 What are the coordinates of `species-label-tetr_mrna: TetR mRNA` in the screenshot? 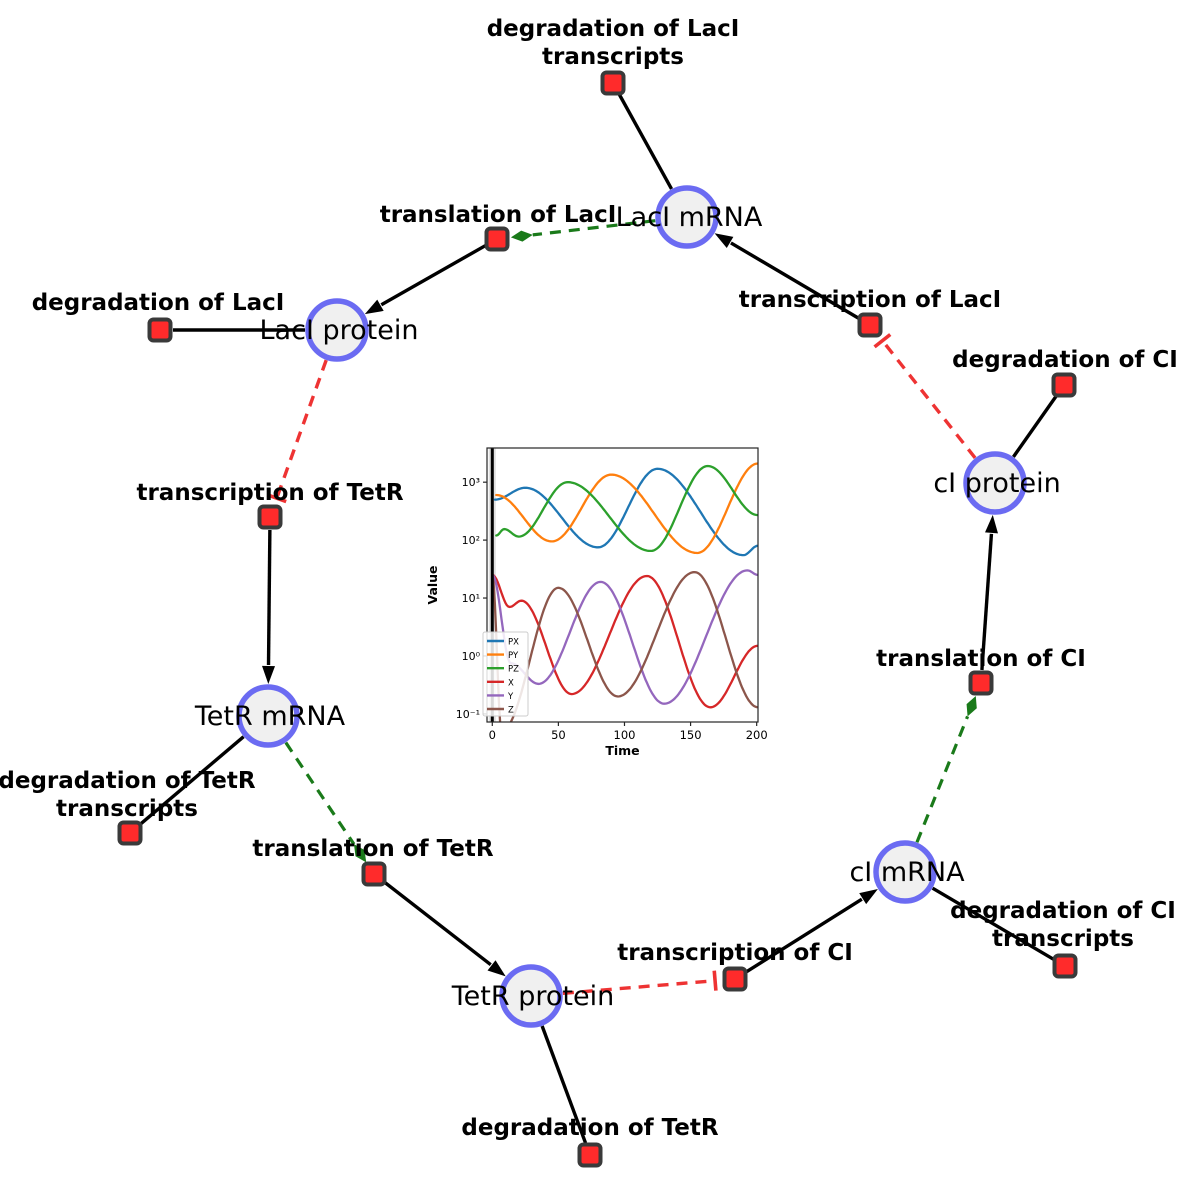 It's located at (270, 716).